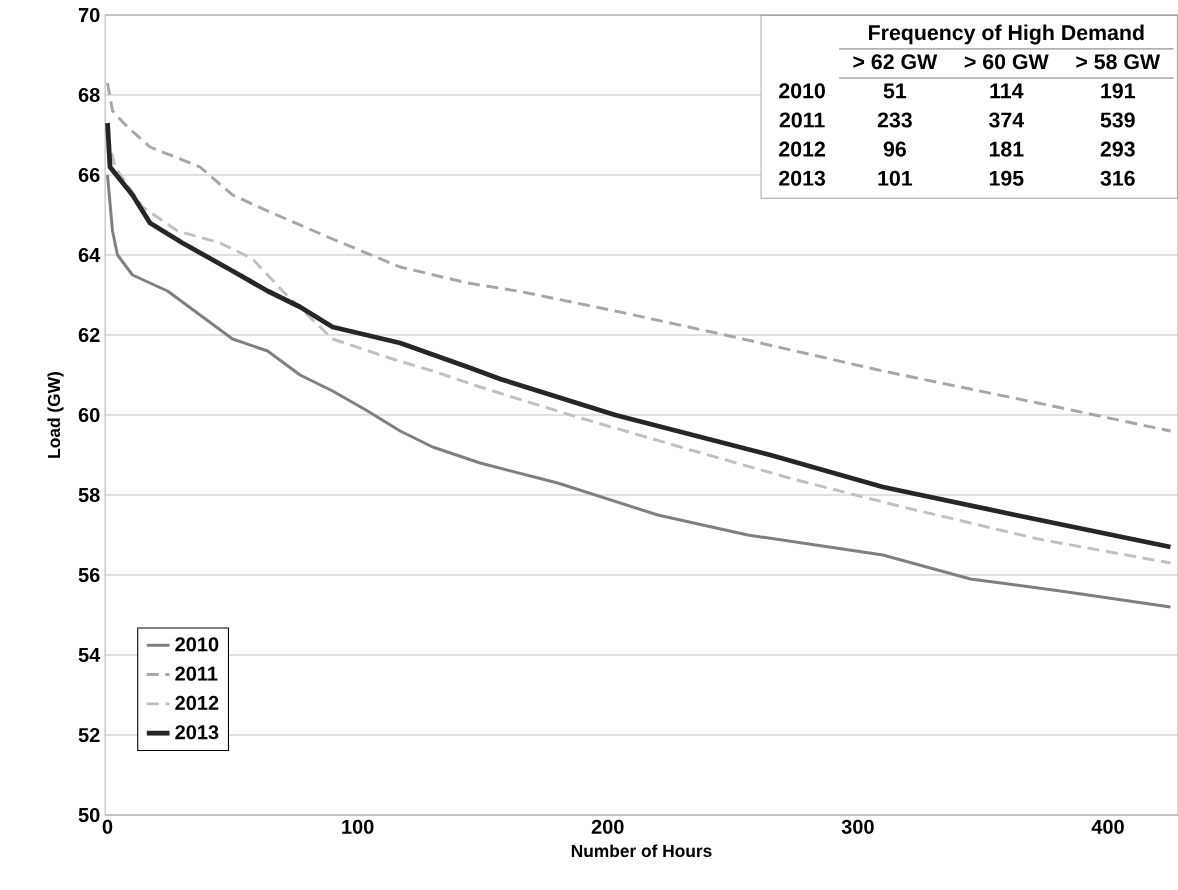  What do you see at coordinates (802, 149) in the screenshot?
I see `annotation: 2012` at bounding box center [802, 149].